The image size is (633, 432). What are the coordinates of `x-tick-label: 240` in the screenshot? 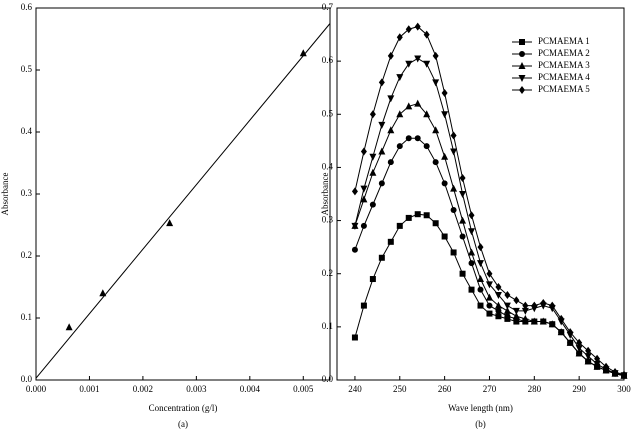 It's located at (355, 389).